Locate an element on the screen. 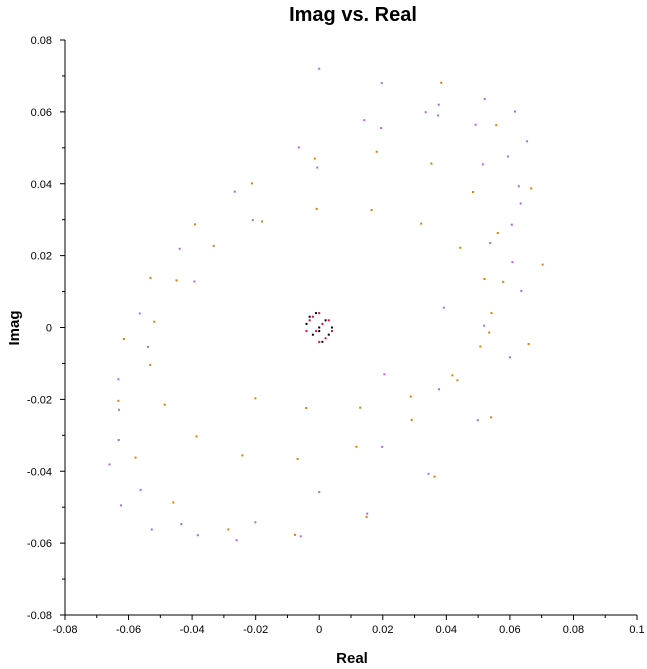  y-tick-label: -0.02 is located at coordinates (39, 400).